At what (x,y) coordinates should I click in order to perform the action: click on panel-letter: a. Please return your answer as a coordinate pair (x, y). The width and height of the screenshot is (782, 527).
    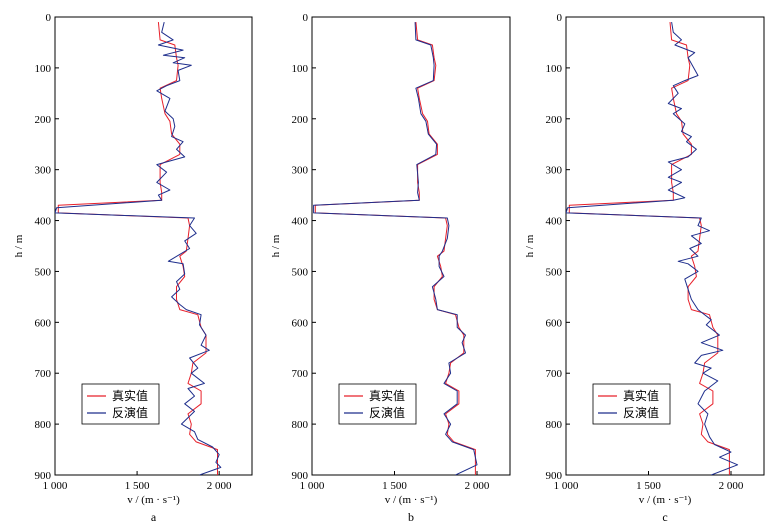
    Looking at the image, I should click on (154, 517).